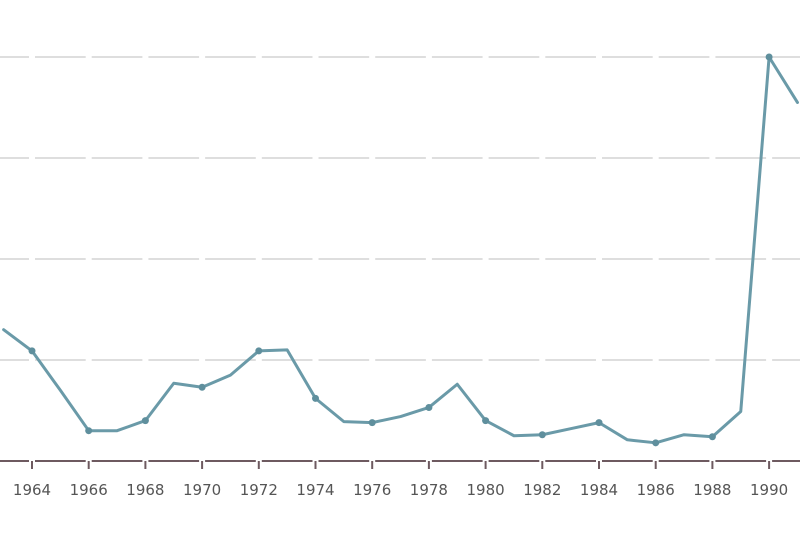 This screenshot has width=800, height=534. What do you see at coordinates (145, 490) in the screenshot?
I see `x-tick-label: 1968` at bounding box center [145, 490].